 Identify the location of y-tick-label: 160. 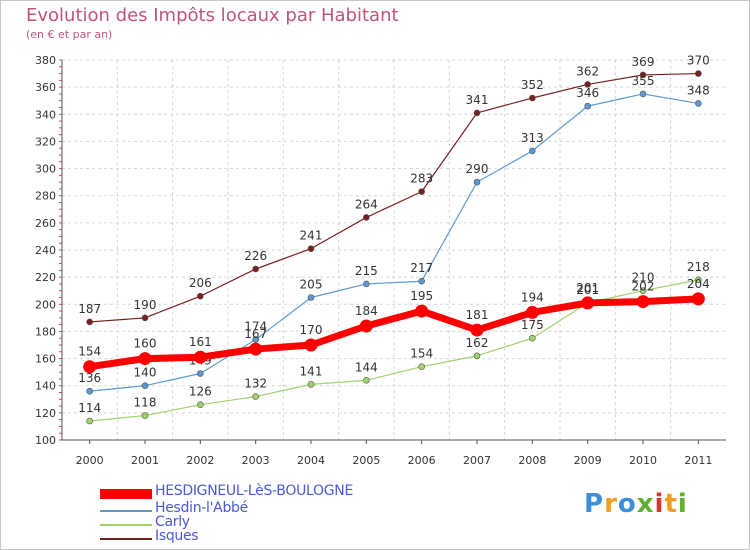
(45, 359).